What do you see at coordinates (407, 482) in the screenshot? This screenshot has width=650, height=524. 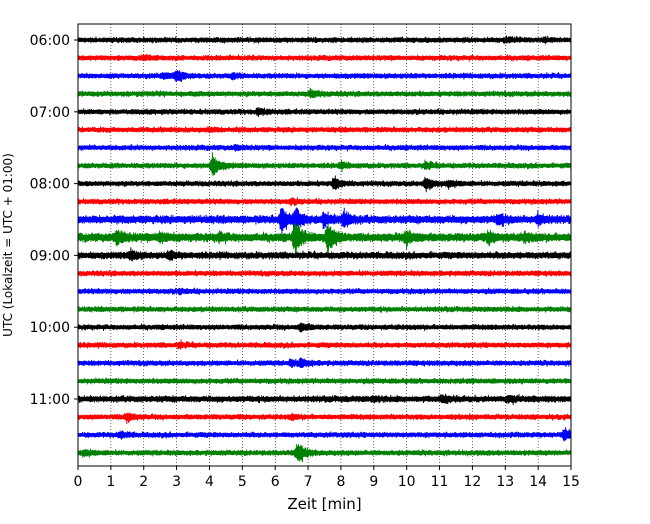 I see `x-tick-label: 10` at bounding box center [407, 482].